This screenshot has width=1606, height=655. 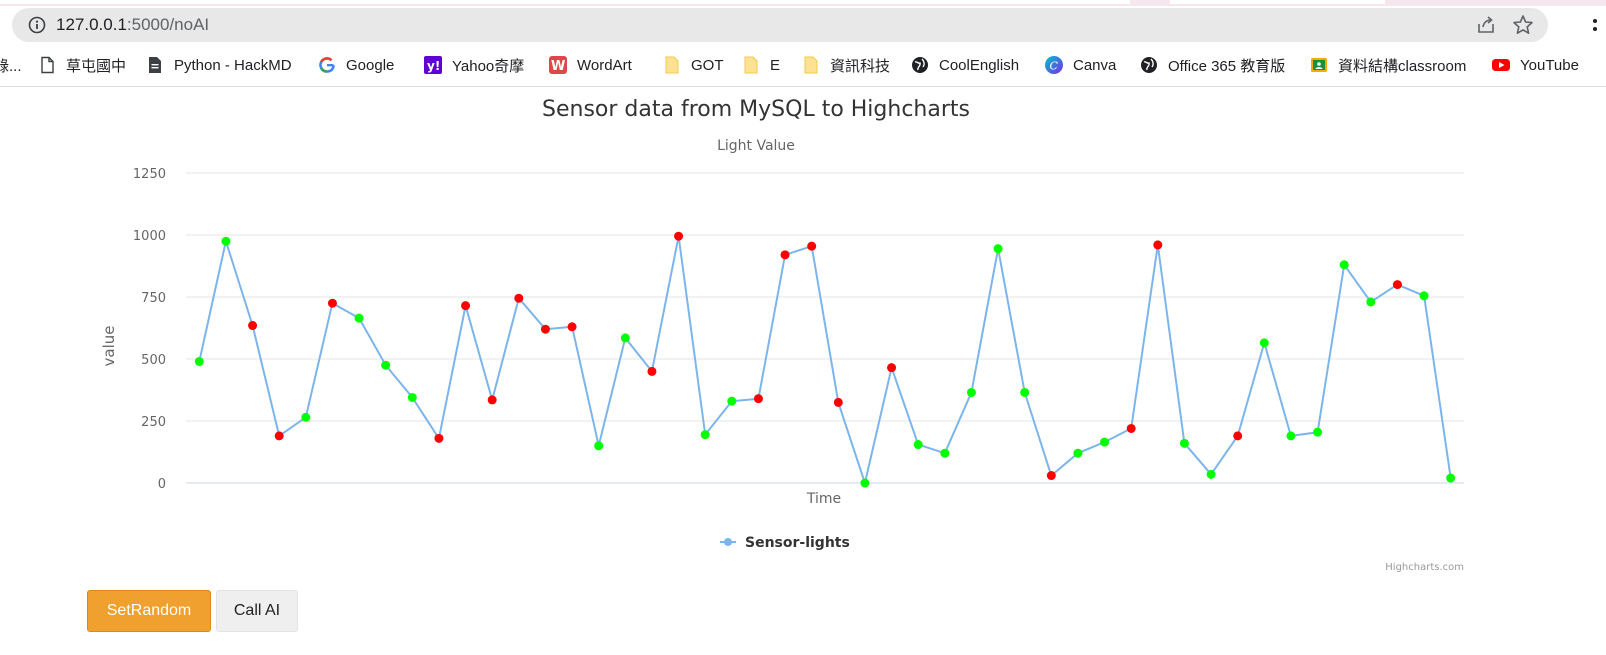 I want to click on menu-icon, so click(x=1595, y=26).